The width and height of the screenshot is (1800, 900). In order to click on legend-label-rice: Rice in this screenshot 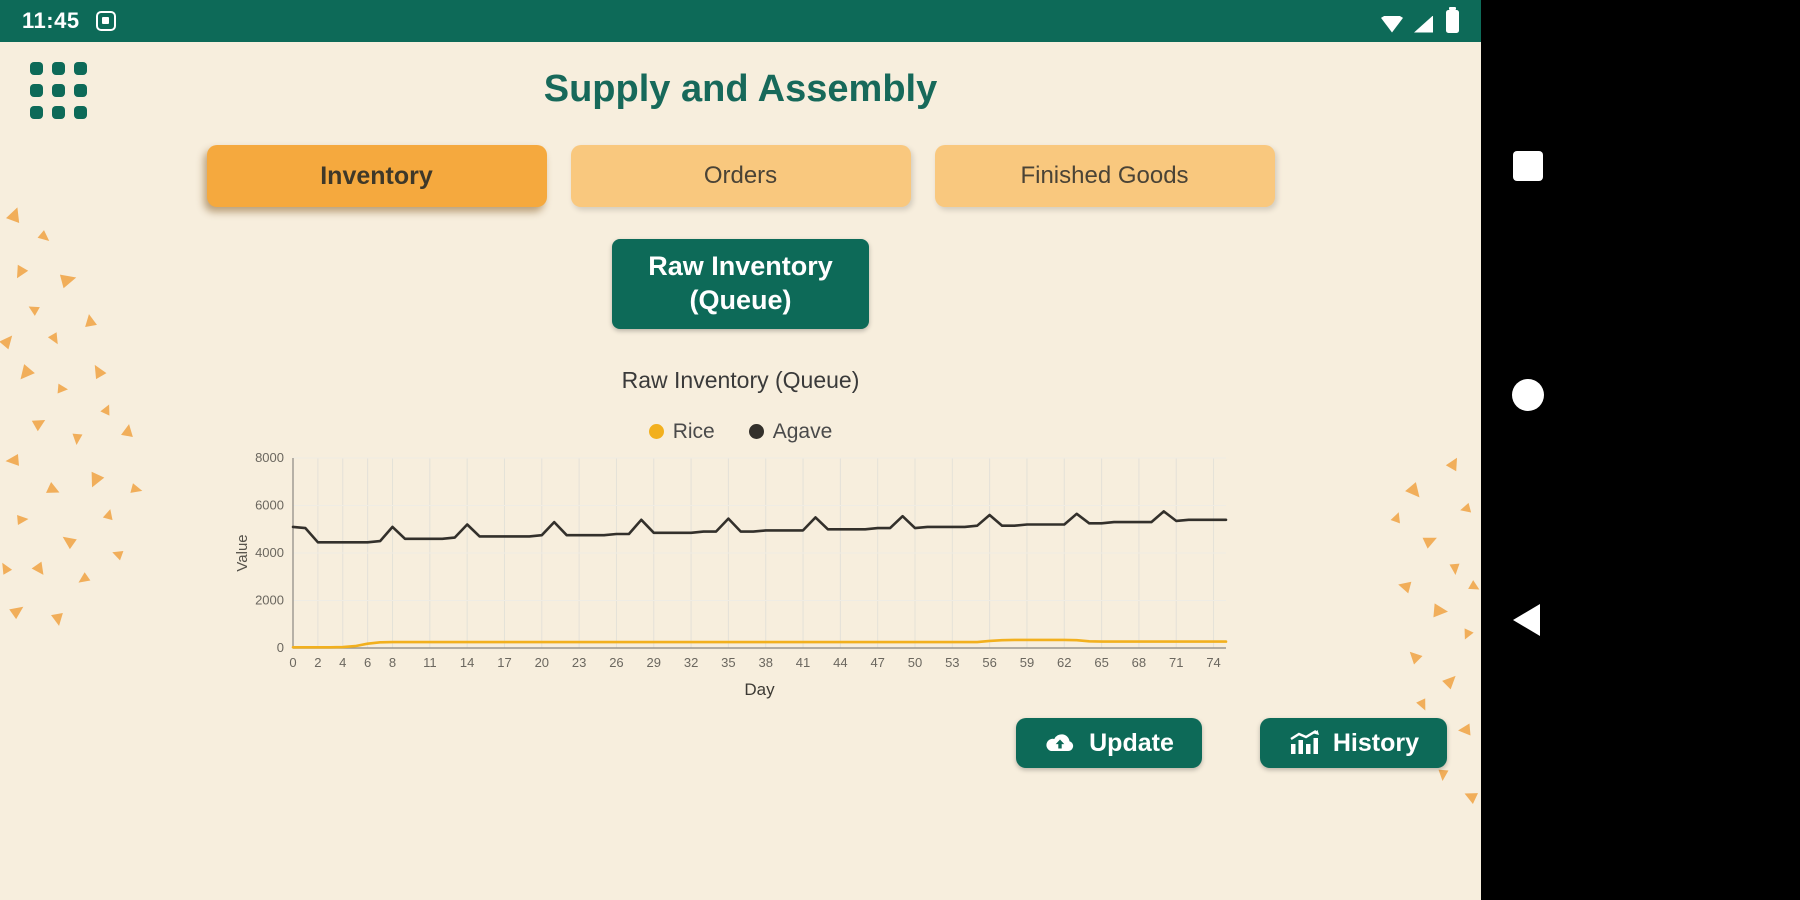, I will do `click(693, 431)`.